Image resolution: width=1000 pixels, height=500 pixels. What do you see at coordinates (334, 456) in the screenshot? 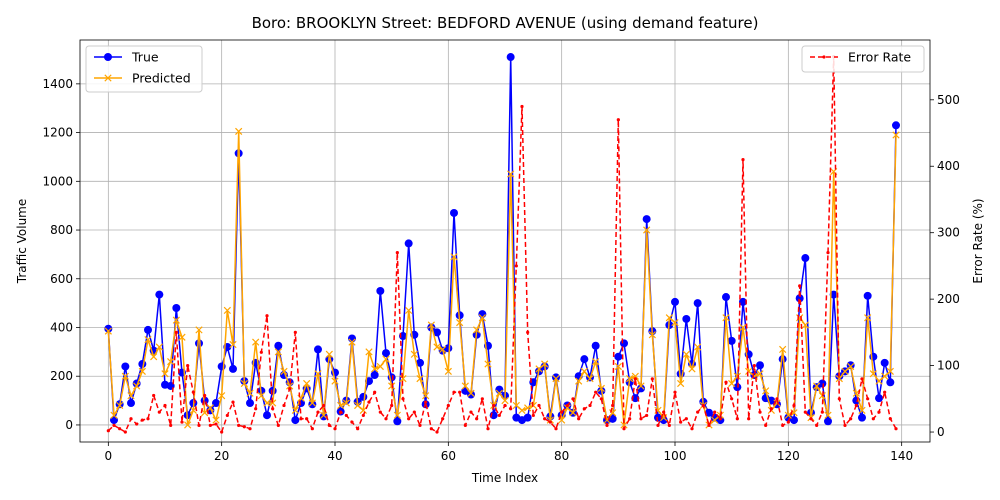
I see `x-tick-label: 40` at bounding box center [334, 456].